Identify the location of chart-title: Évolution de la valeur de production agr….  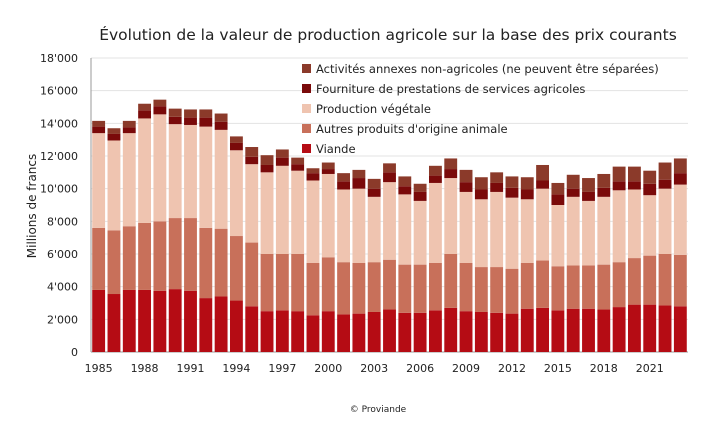
(388, 34).